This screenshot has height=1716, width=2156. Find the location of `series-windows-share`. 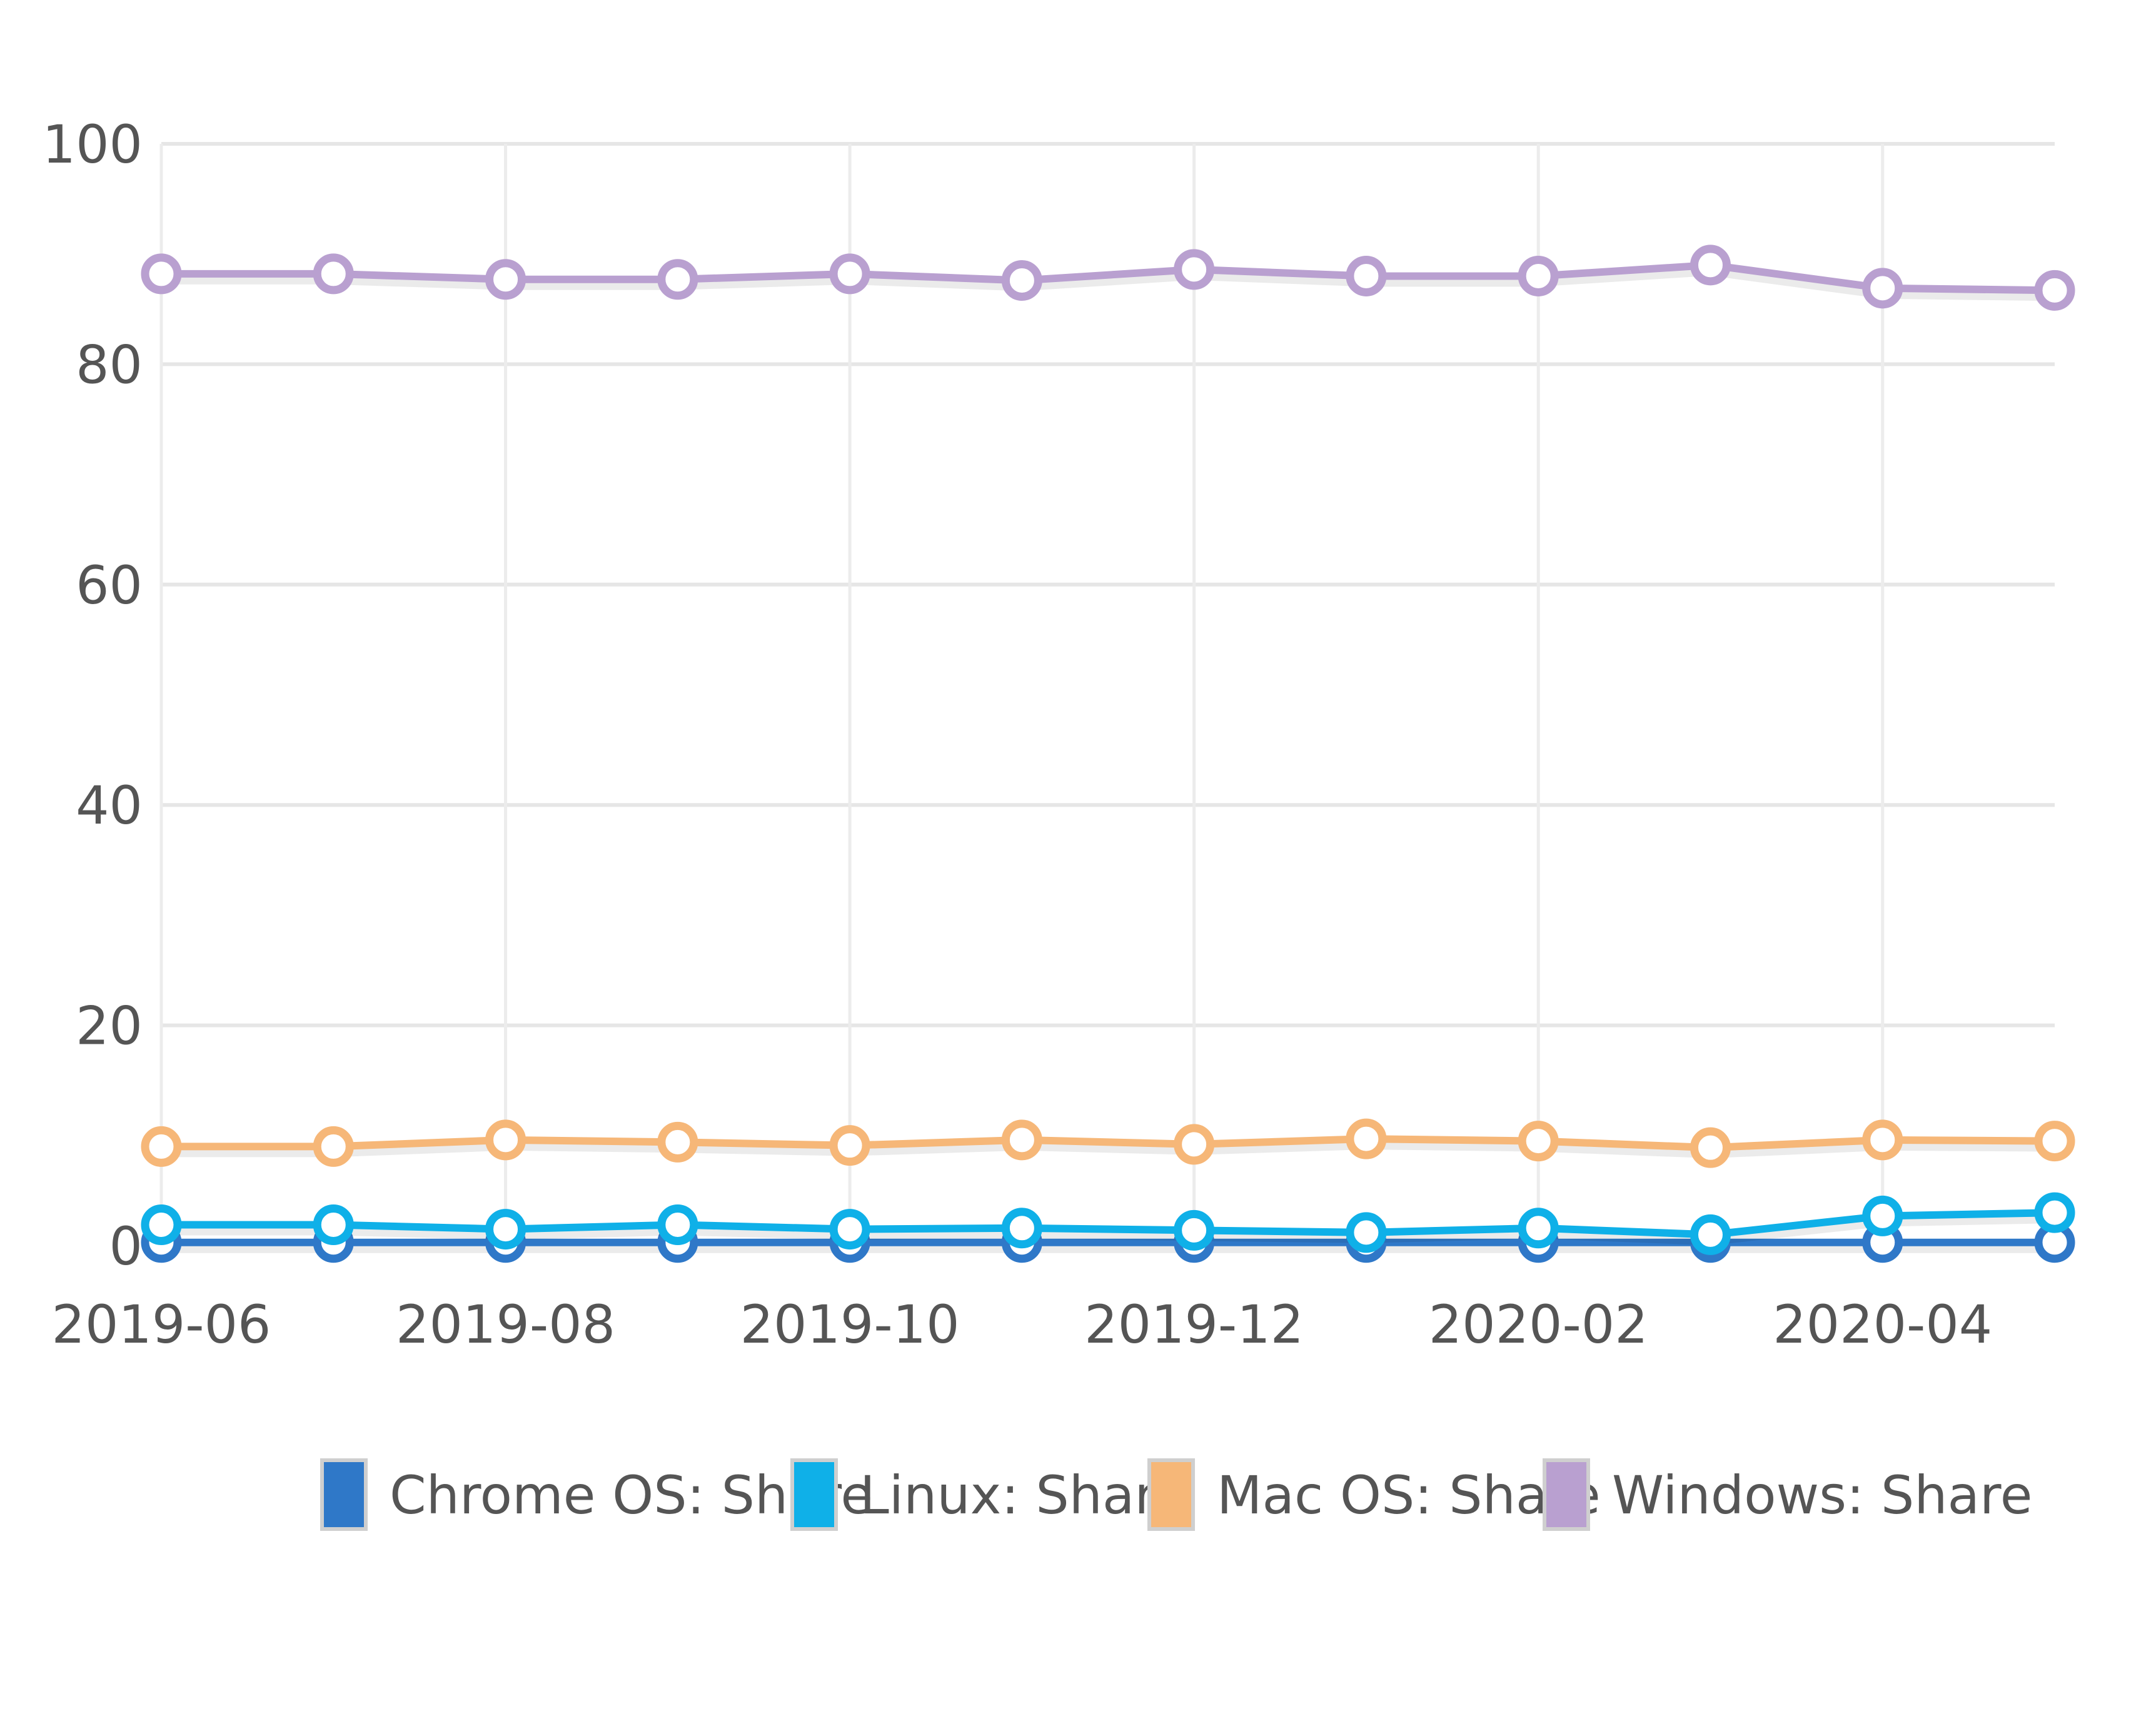

series-windows-share is located at coordinates (1108, 278).